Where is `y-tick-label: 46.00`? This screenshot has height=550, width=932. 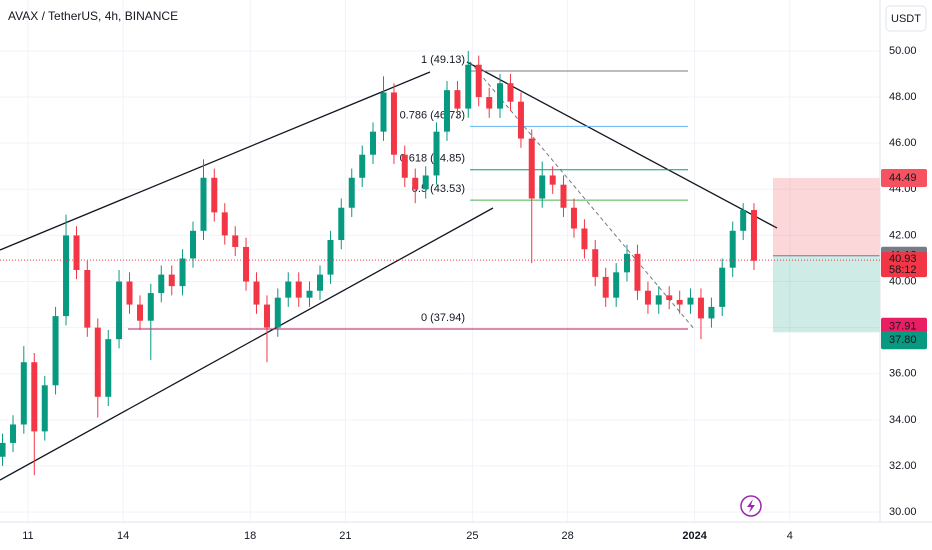
y-tick-label: 46.00 is located at coordinates (903, 143).